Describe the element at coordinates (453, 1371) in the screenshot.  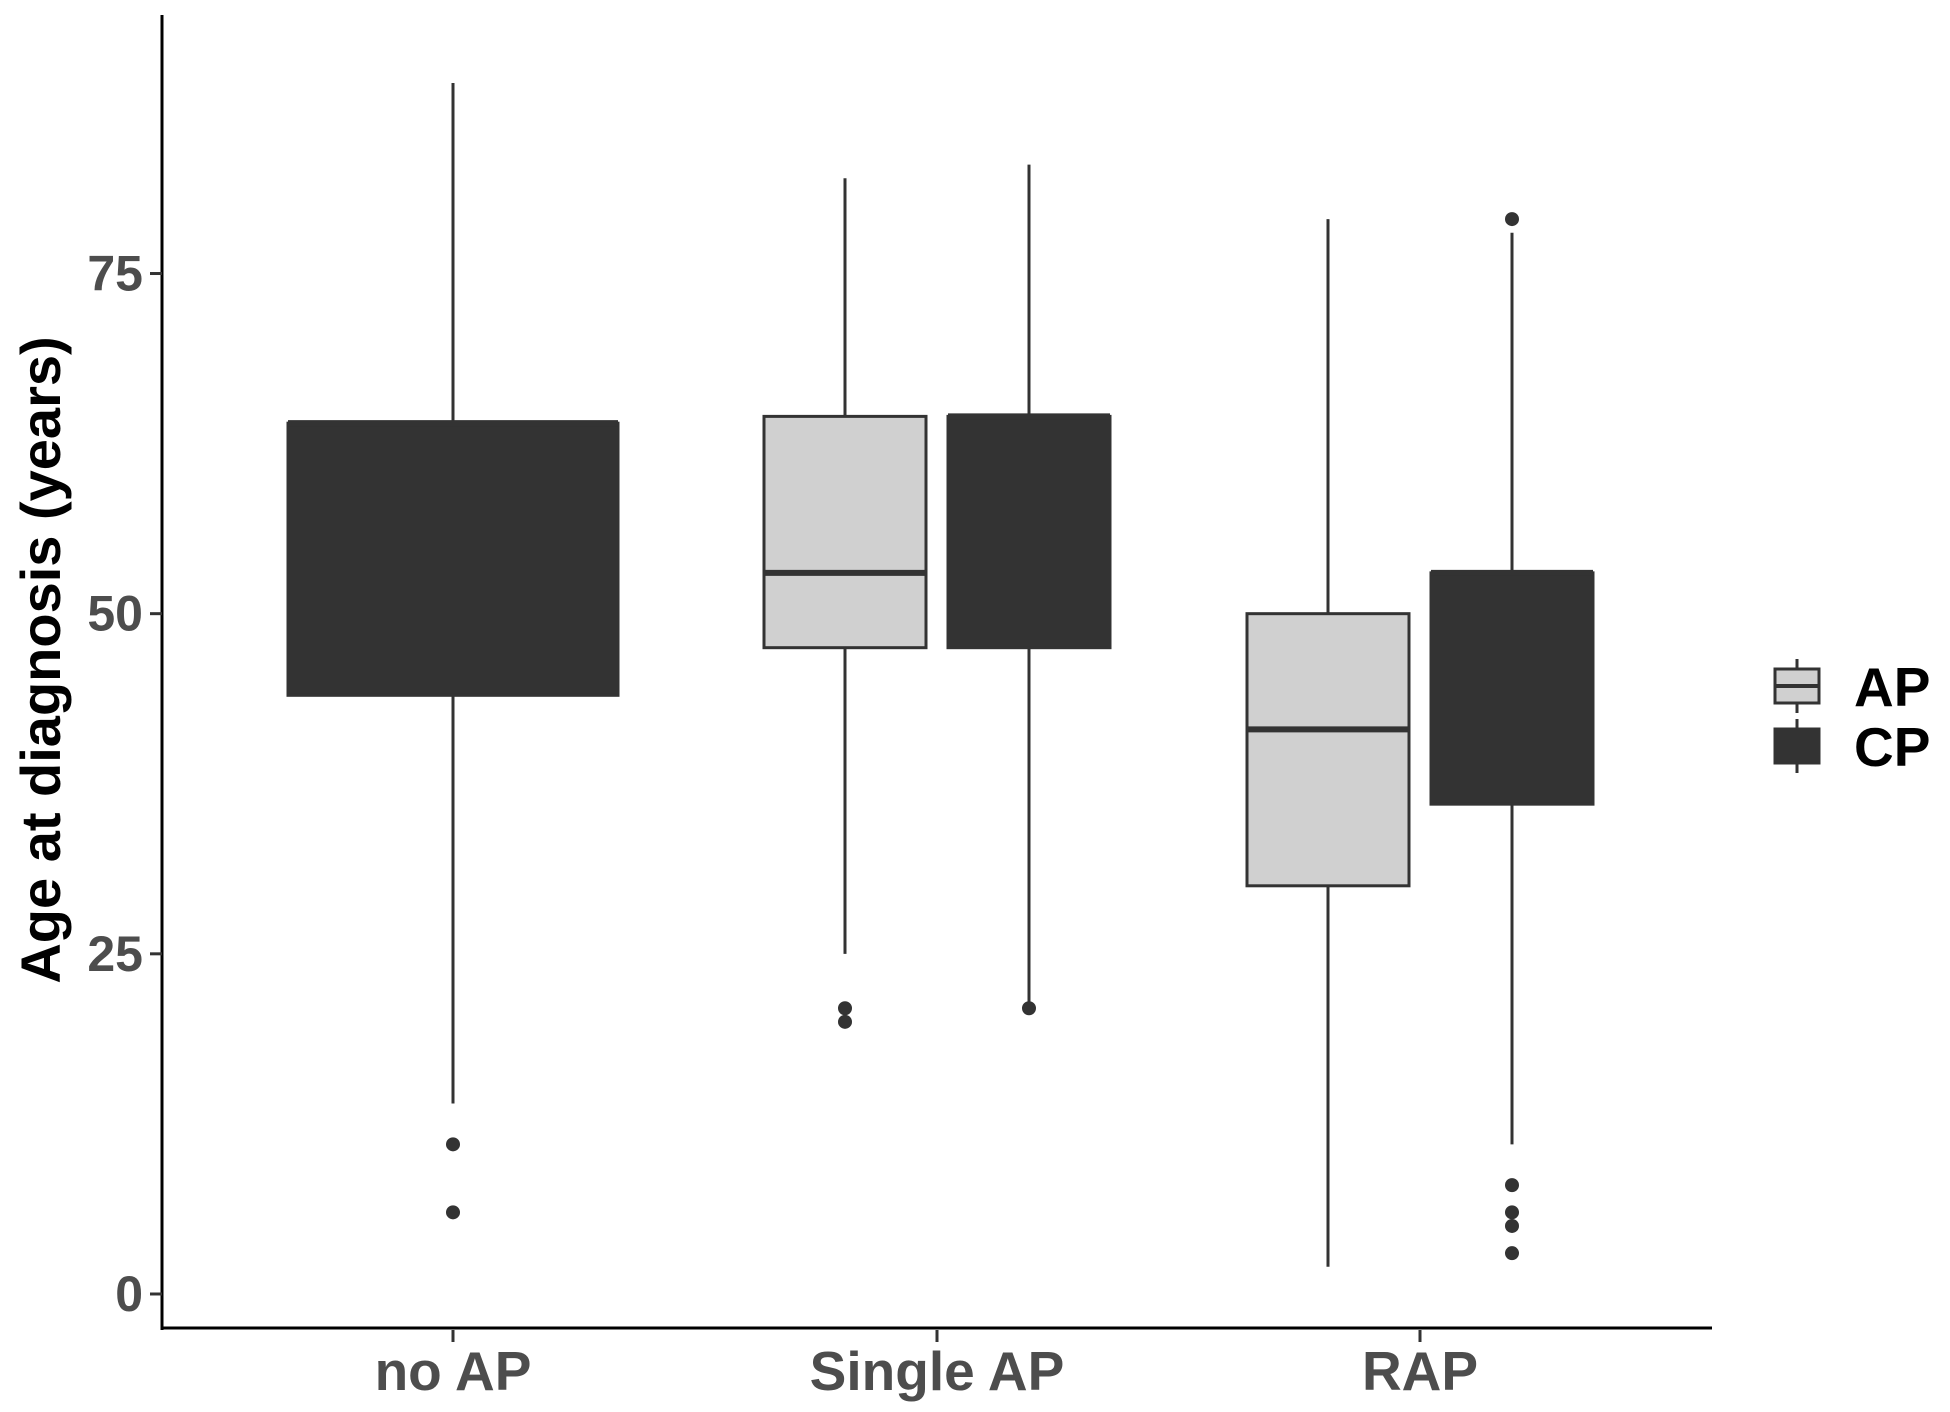
I see `x-tick-label: no AP` at that location.